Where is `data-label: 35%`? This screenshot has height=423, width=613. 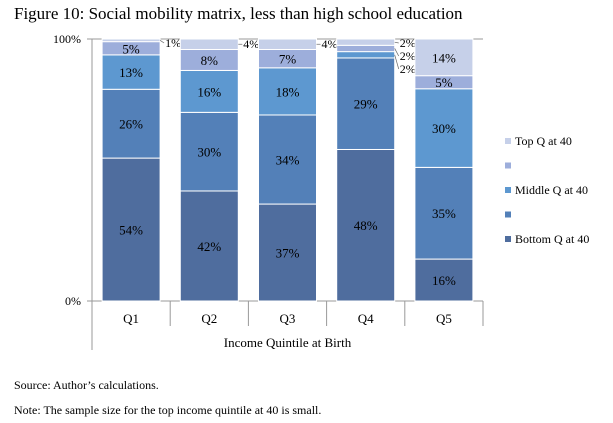 data-label: 35% is located at coordinates (444, 213).